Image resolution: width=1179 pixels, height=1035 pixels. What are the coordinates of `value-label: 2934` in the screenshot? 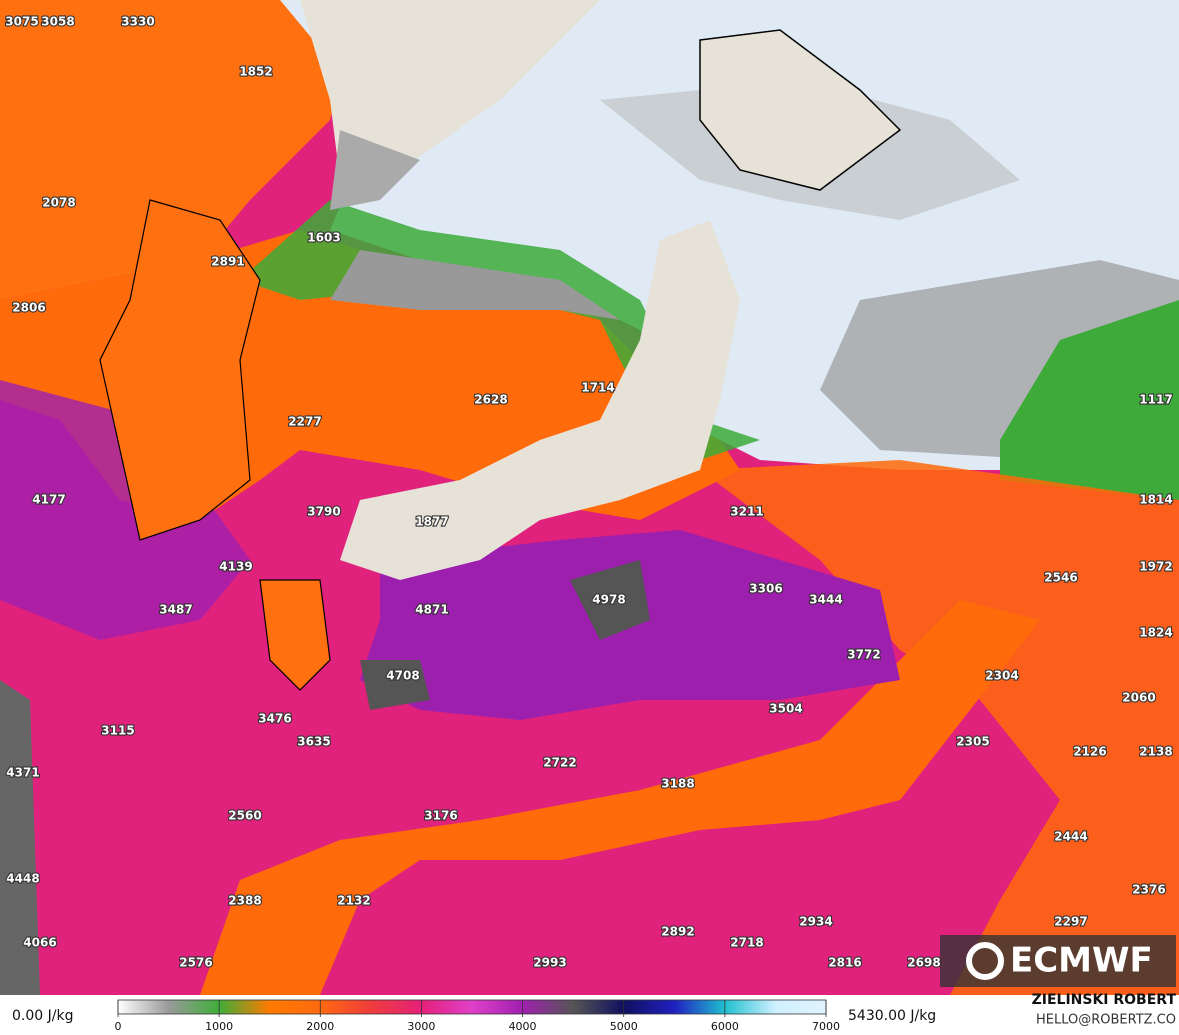 It's located at (815, 922).